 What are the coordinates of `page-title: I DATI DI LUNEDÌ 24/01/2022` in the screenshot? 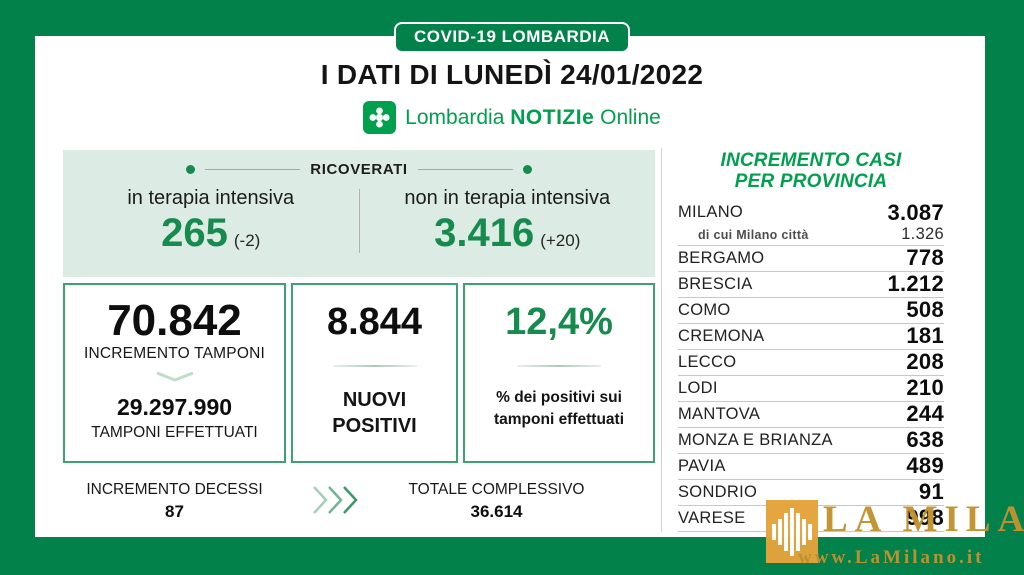 It's located at (512, 74).